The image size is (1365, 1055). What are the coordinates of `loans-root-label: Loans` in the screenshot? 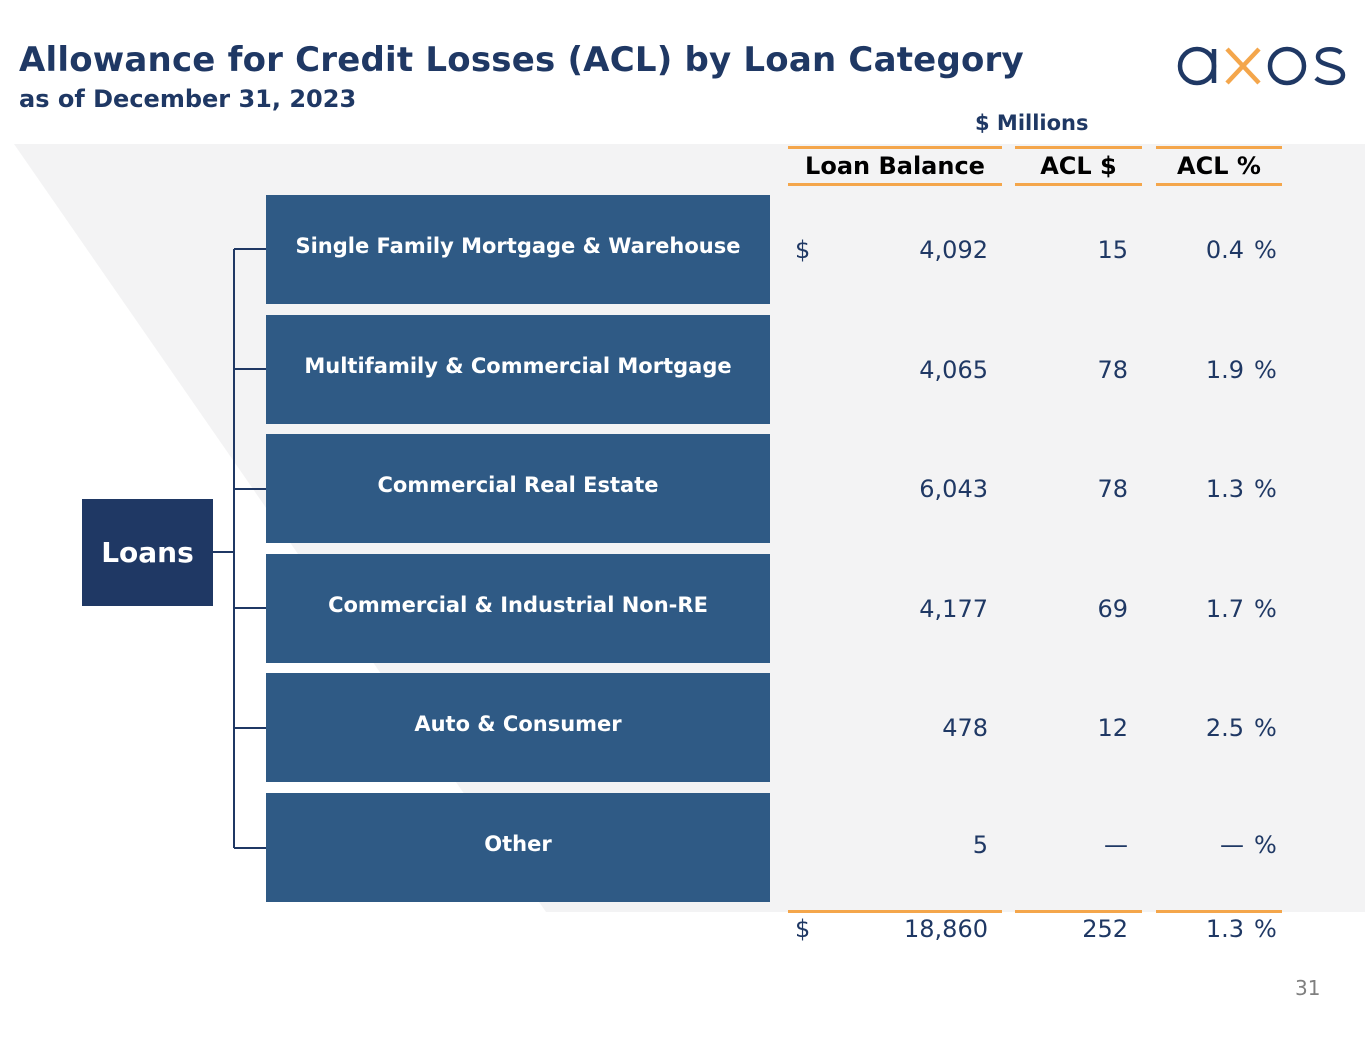 It's located at (147, 552).